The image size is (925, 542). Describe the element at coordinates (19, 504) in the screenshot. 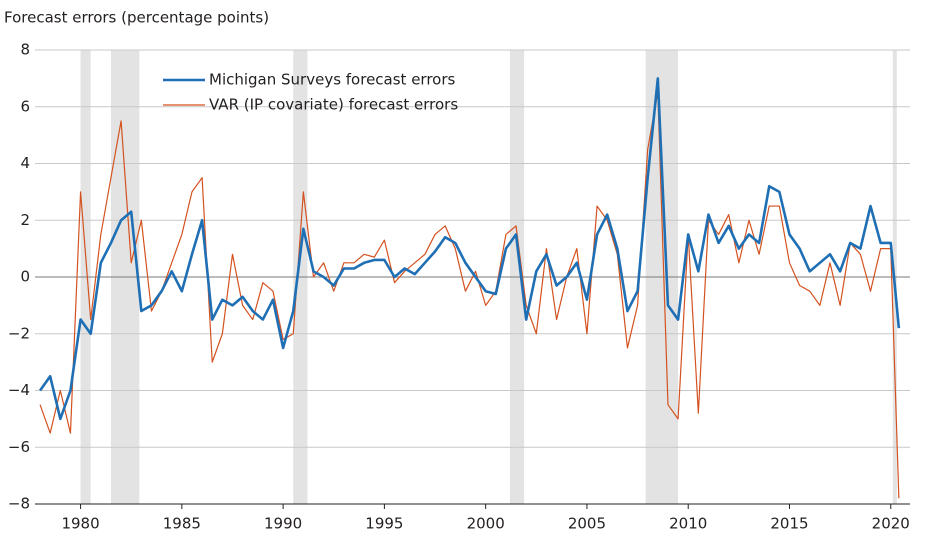

I see `y-tick-label: −8` at that location.